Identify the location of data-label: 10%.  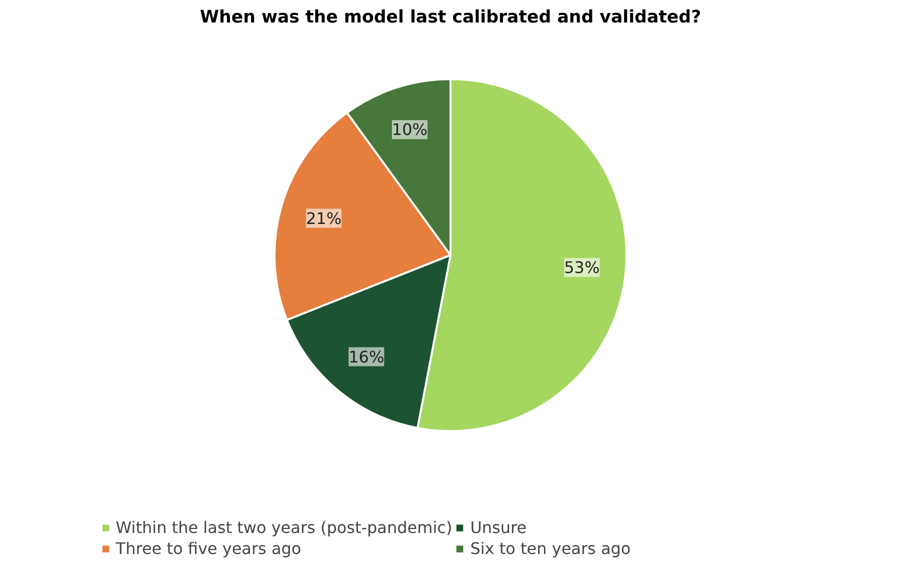
(410, 130).